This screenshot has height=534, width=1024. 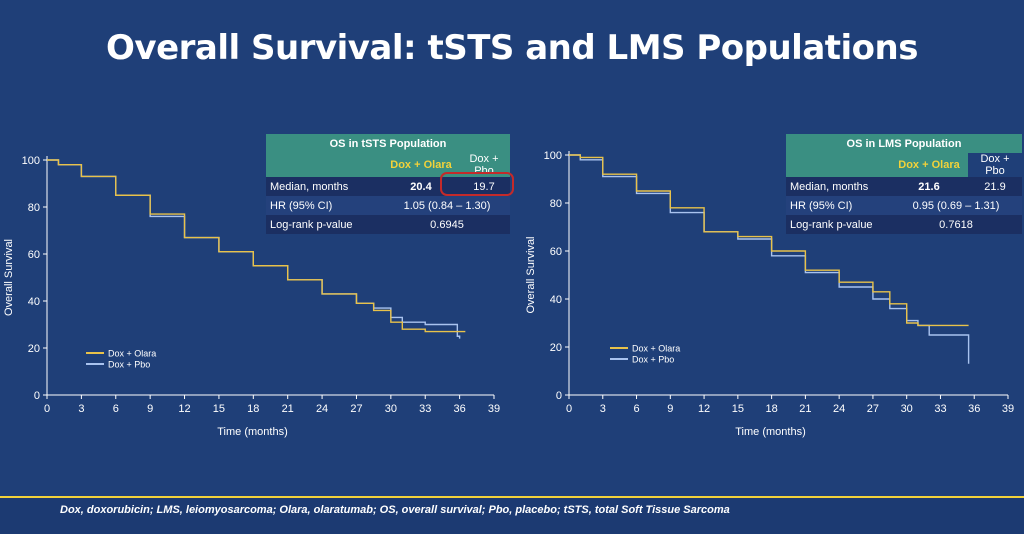 What do you see at coordinates (447, 224) in the screenshot?
I see `tsts-p-value: 0.6945` at bounding box center [447, 224].